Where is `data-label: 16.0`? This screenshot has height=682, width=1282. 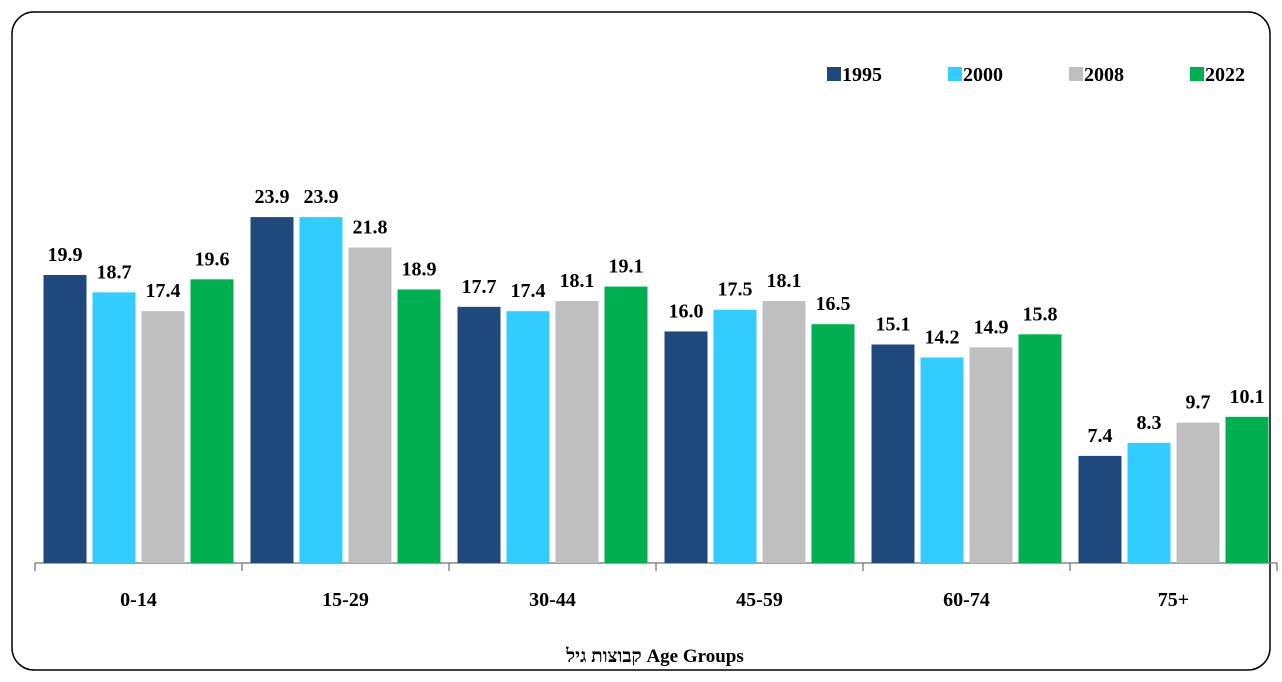
data-label: 16.0 is located at coordinates (686, 311).